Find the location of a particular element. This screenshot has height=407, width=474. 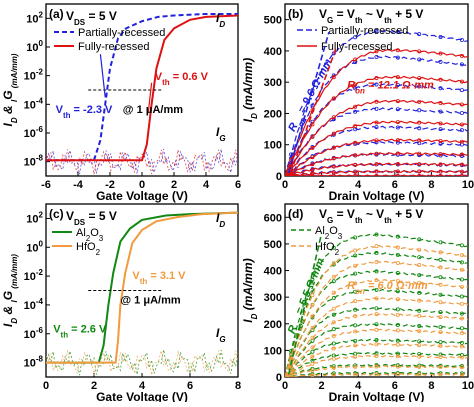

bias-condition-label-part: V is located at coordinates (70, 216).